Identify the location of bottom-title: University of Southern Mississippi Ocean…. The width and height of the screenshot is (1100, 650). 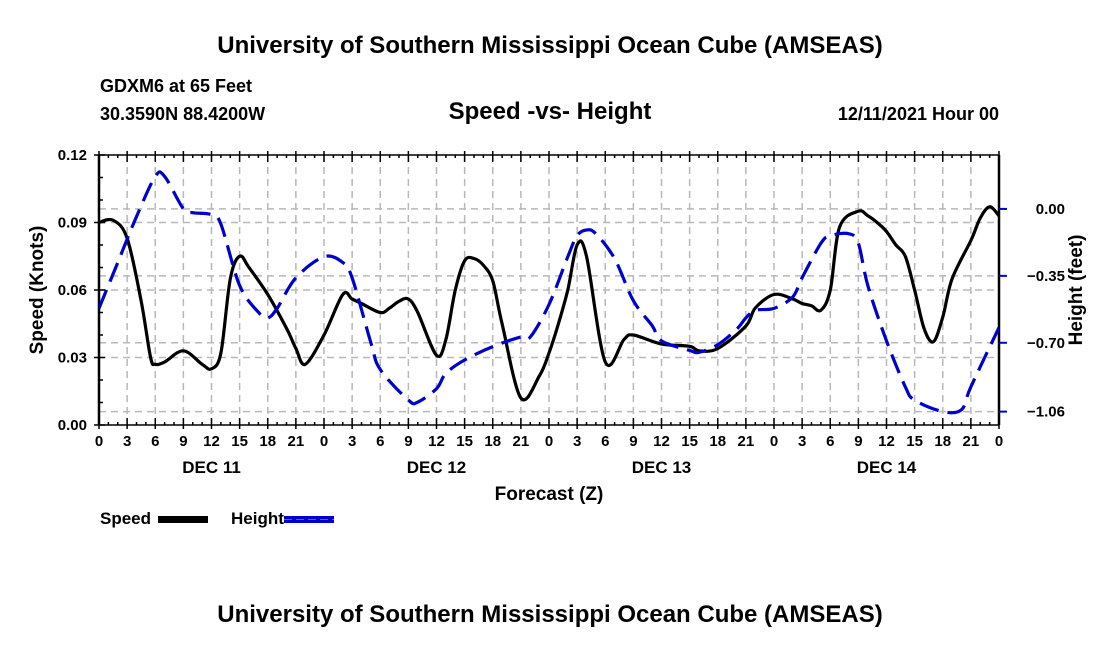
(550, 614).